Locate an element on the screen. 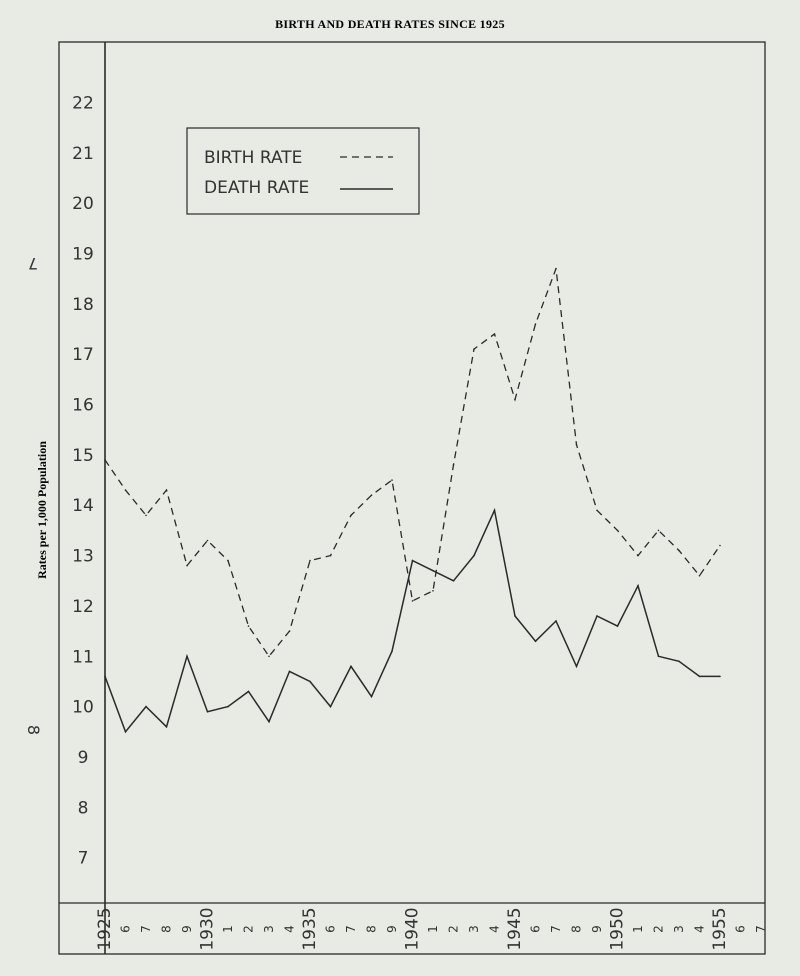 Image resolution: width=800 pixels, height=976 pixels. x-tick-label-1945: 1945 is located at coordinates (515, 928).